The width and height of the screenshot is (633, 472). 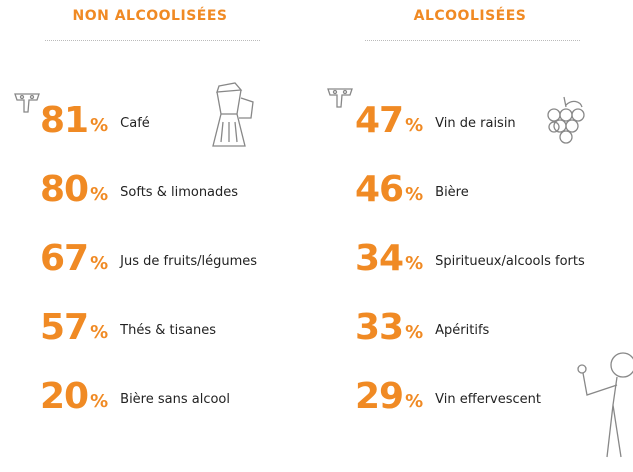 I want to click on stat-row: 34% Spiritueux/alcools forts, so click(x=470, y=258).